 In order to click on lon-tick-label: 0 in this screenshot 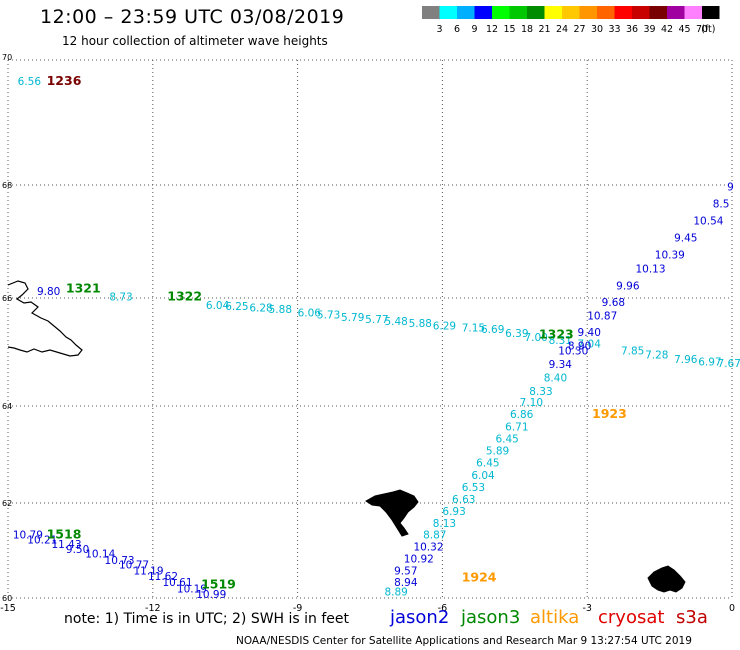, I will do `click(732, 608)`.